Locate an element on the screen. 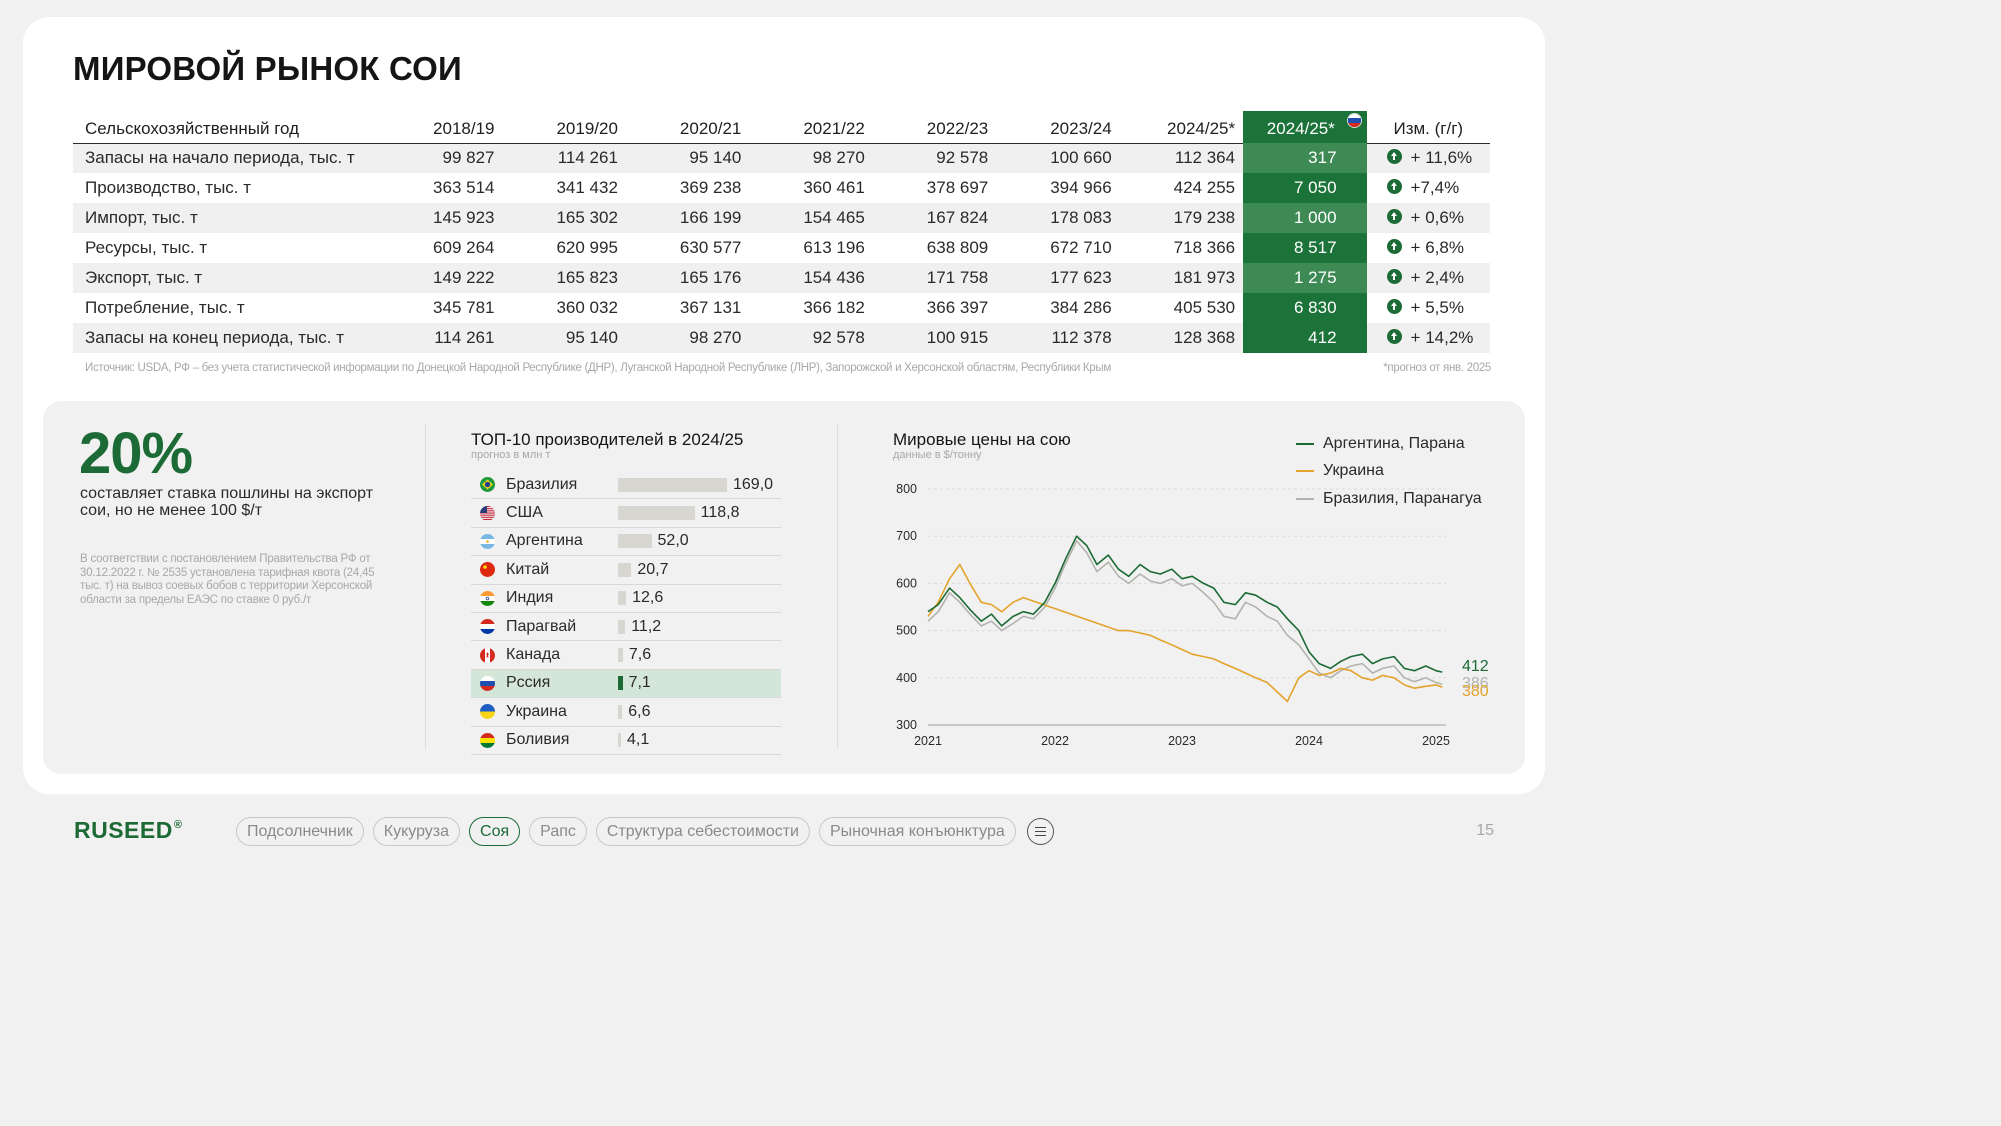 The height and width of the screenshot is (1126, 2001). forecast-note: *прогноз от янв. 2025 is located at coordinates (1437, 368).